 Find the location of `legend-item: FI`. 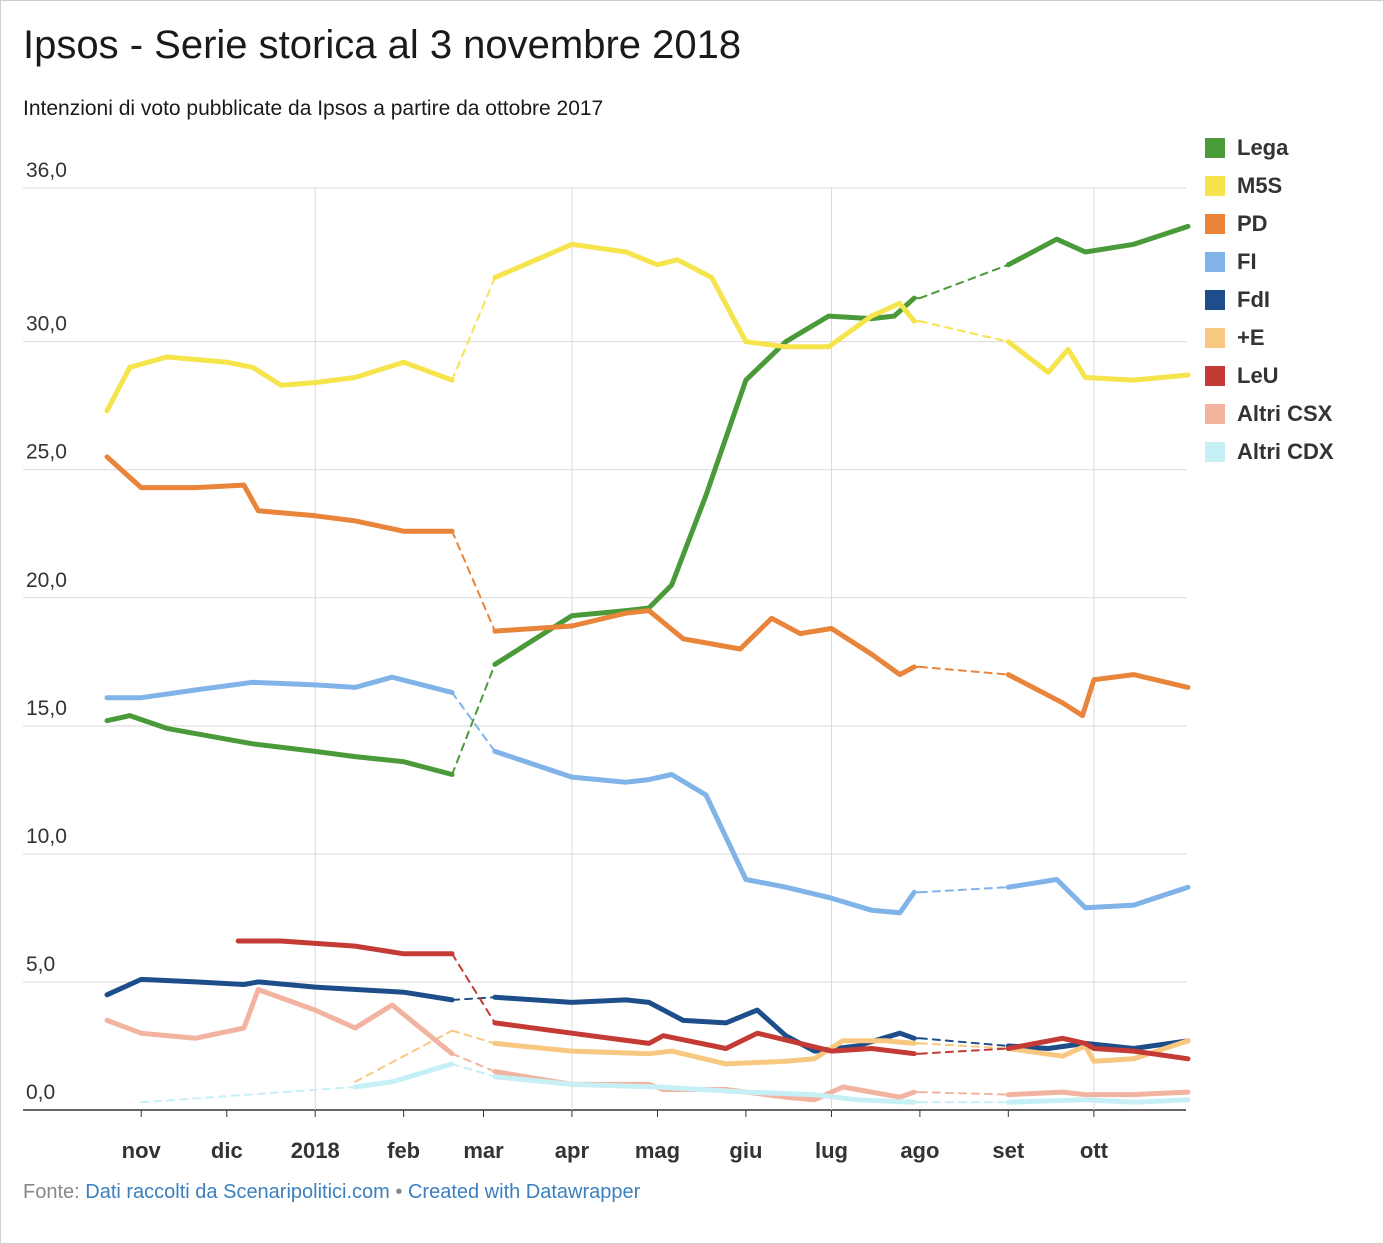

legend-item: FI is located at coordinates (1269, 262).